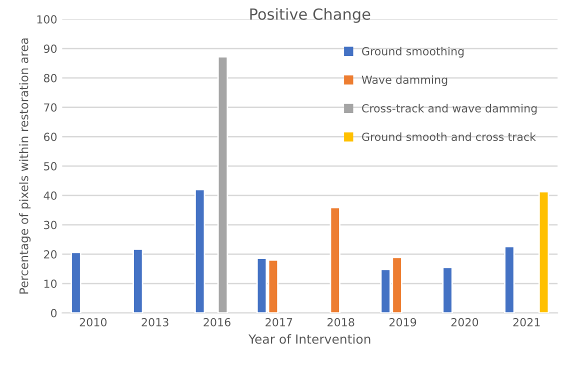  I want to click on legend-label: Wave damming, so click(405, 80).